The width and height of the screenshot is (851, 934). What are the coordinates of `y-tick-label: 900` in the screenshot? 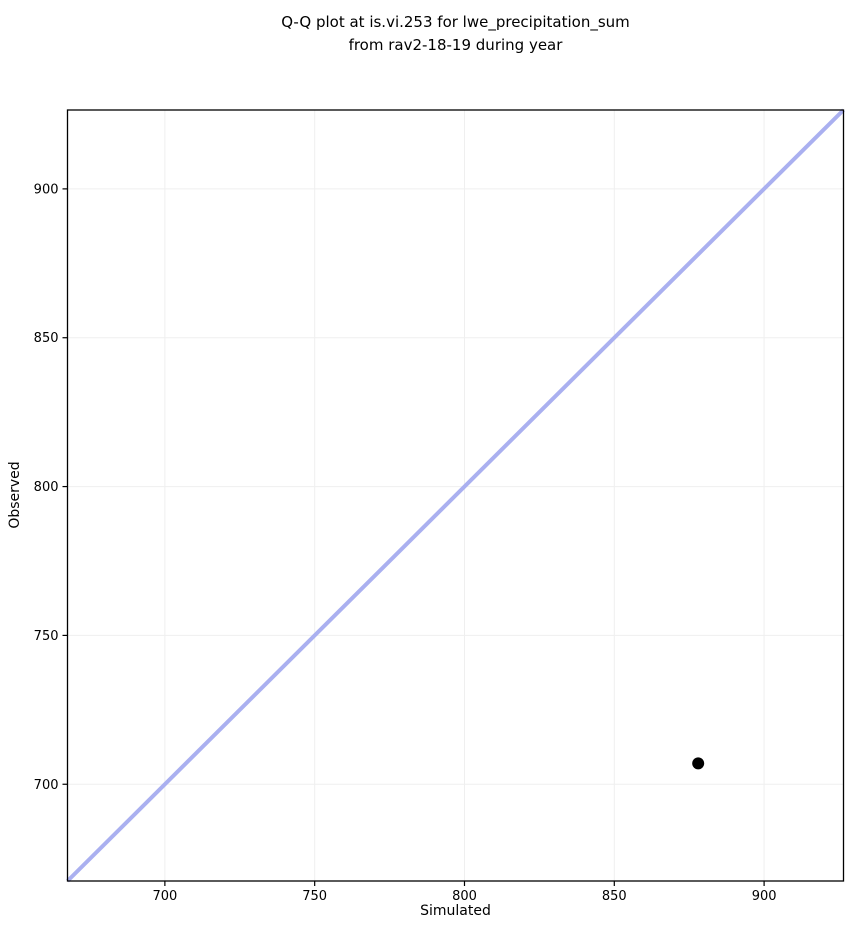 It's located at (46, 189).